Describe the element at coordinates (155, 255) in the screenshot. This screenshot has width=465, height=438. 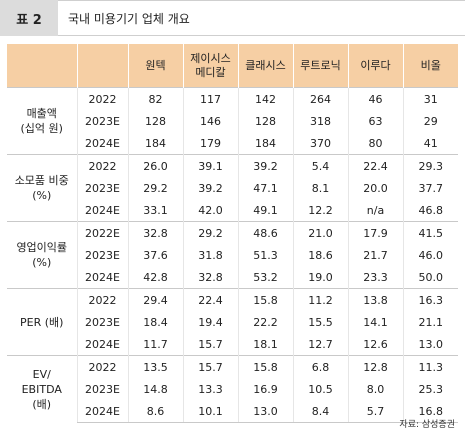
I see `value-cell: 37.6` at that location.